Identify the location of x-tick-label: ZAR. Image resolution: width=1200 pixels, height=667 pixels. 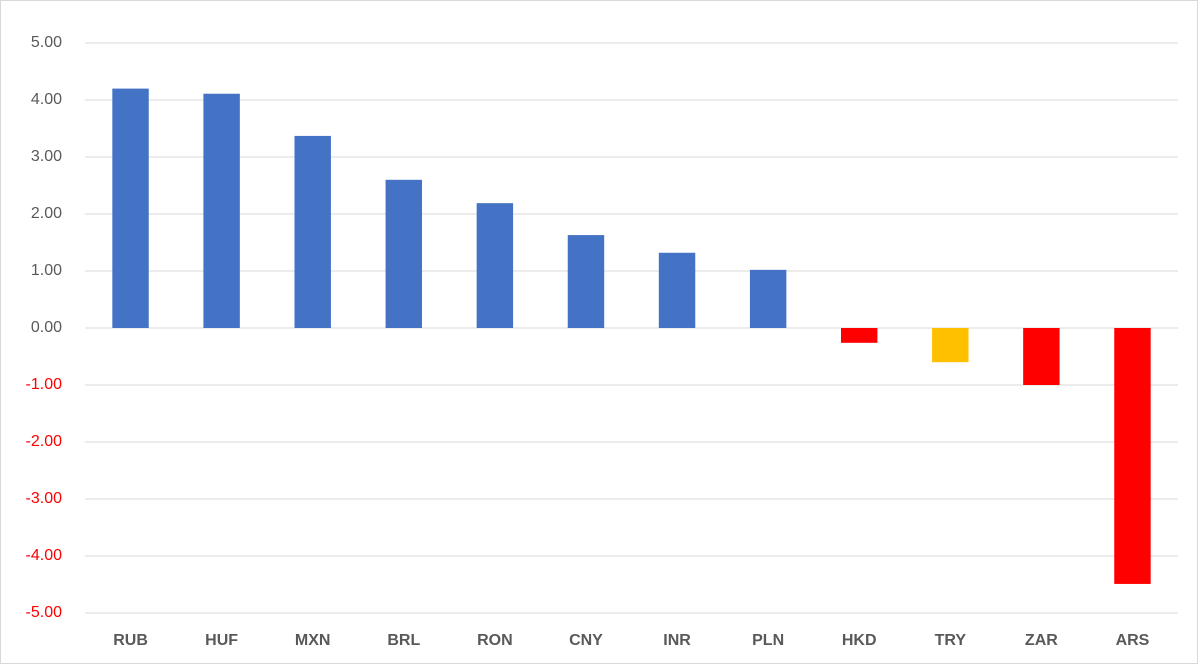
(1041, 640).